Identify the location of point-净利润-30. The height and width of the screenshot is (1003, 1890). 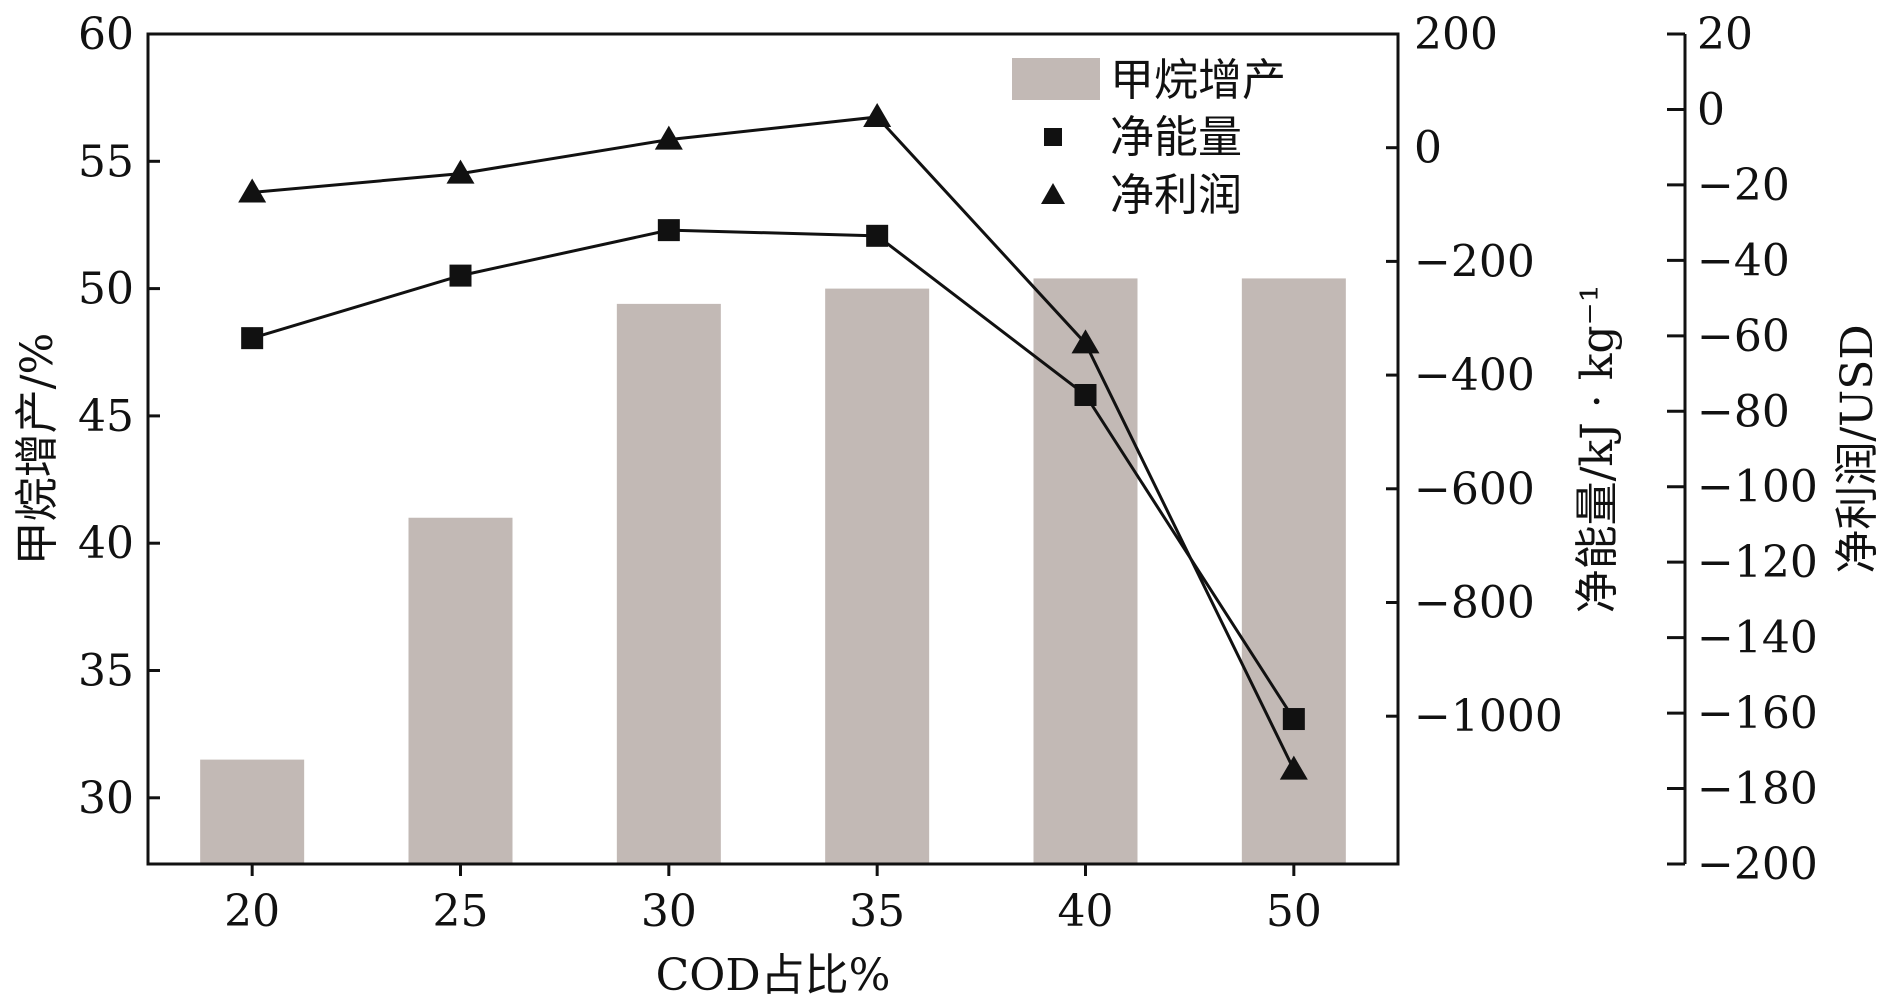
(668, 137).